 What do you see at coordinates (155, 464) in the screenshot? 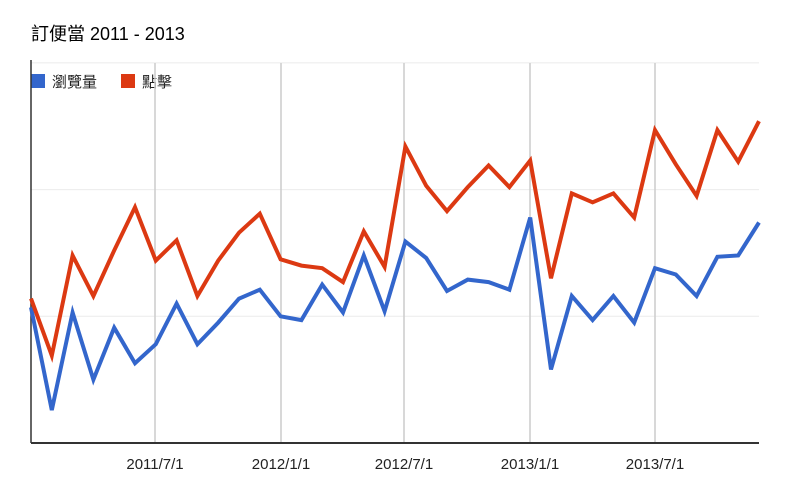
I see `x-tick-label: 2011/7/1` at bounding box center [155, 464].